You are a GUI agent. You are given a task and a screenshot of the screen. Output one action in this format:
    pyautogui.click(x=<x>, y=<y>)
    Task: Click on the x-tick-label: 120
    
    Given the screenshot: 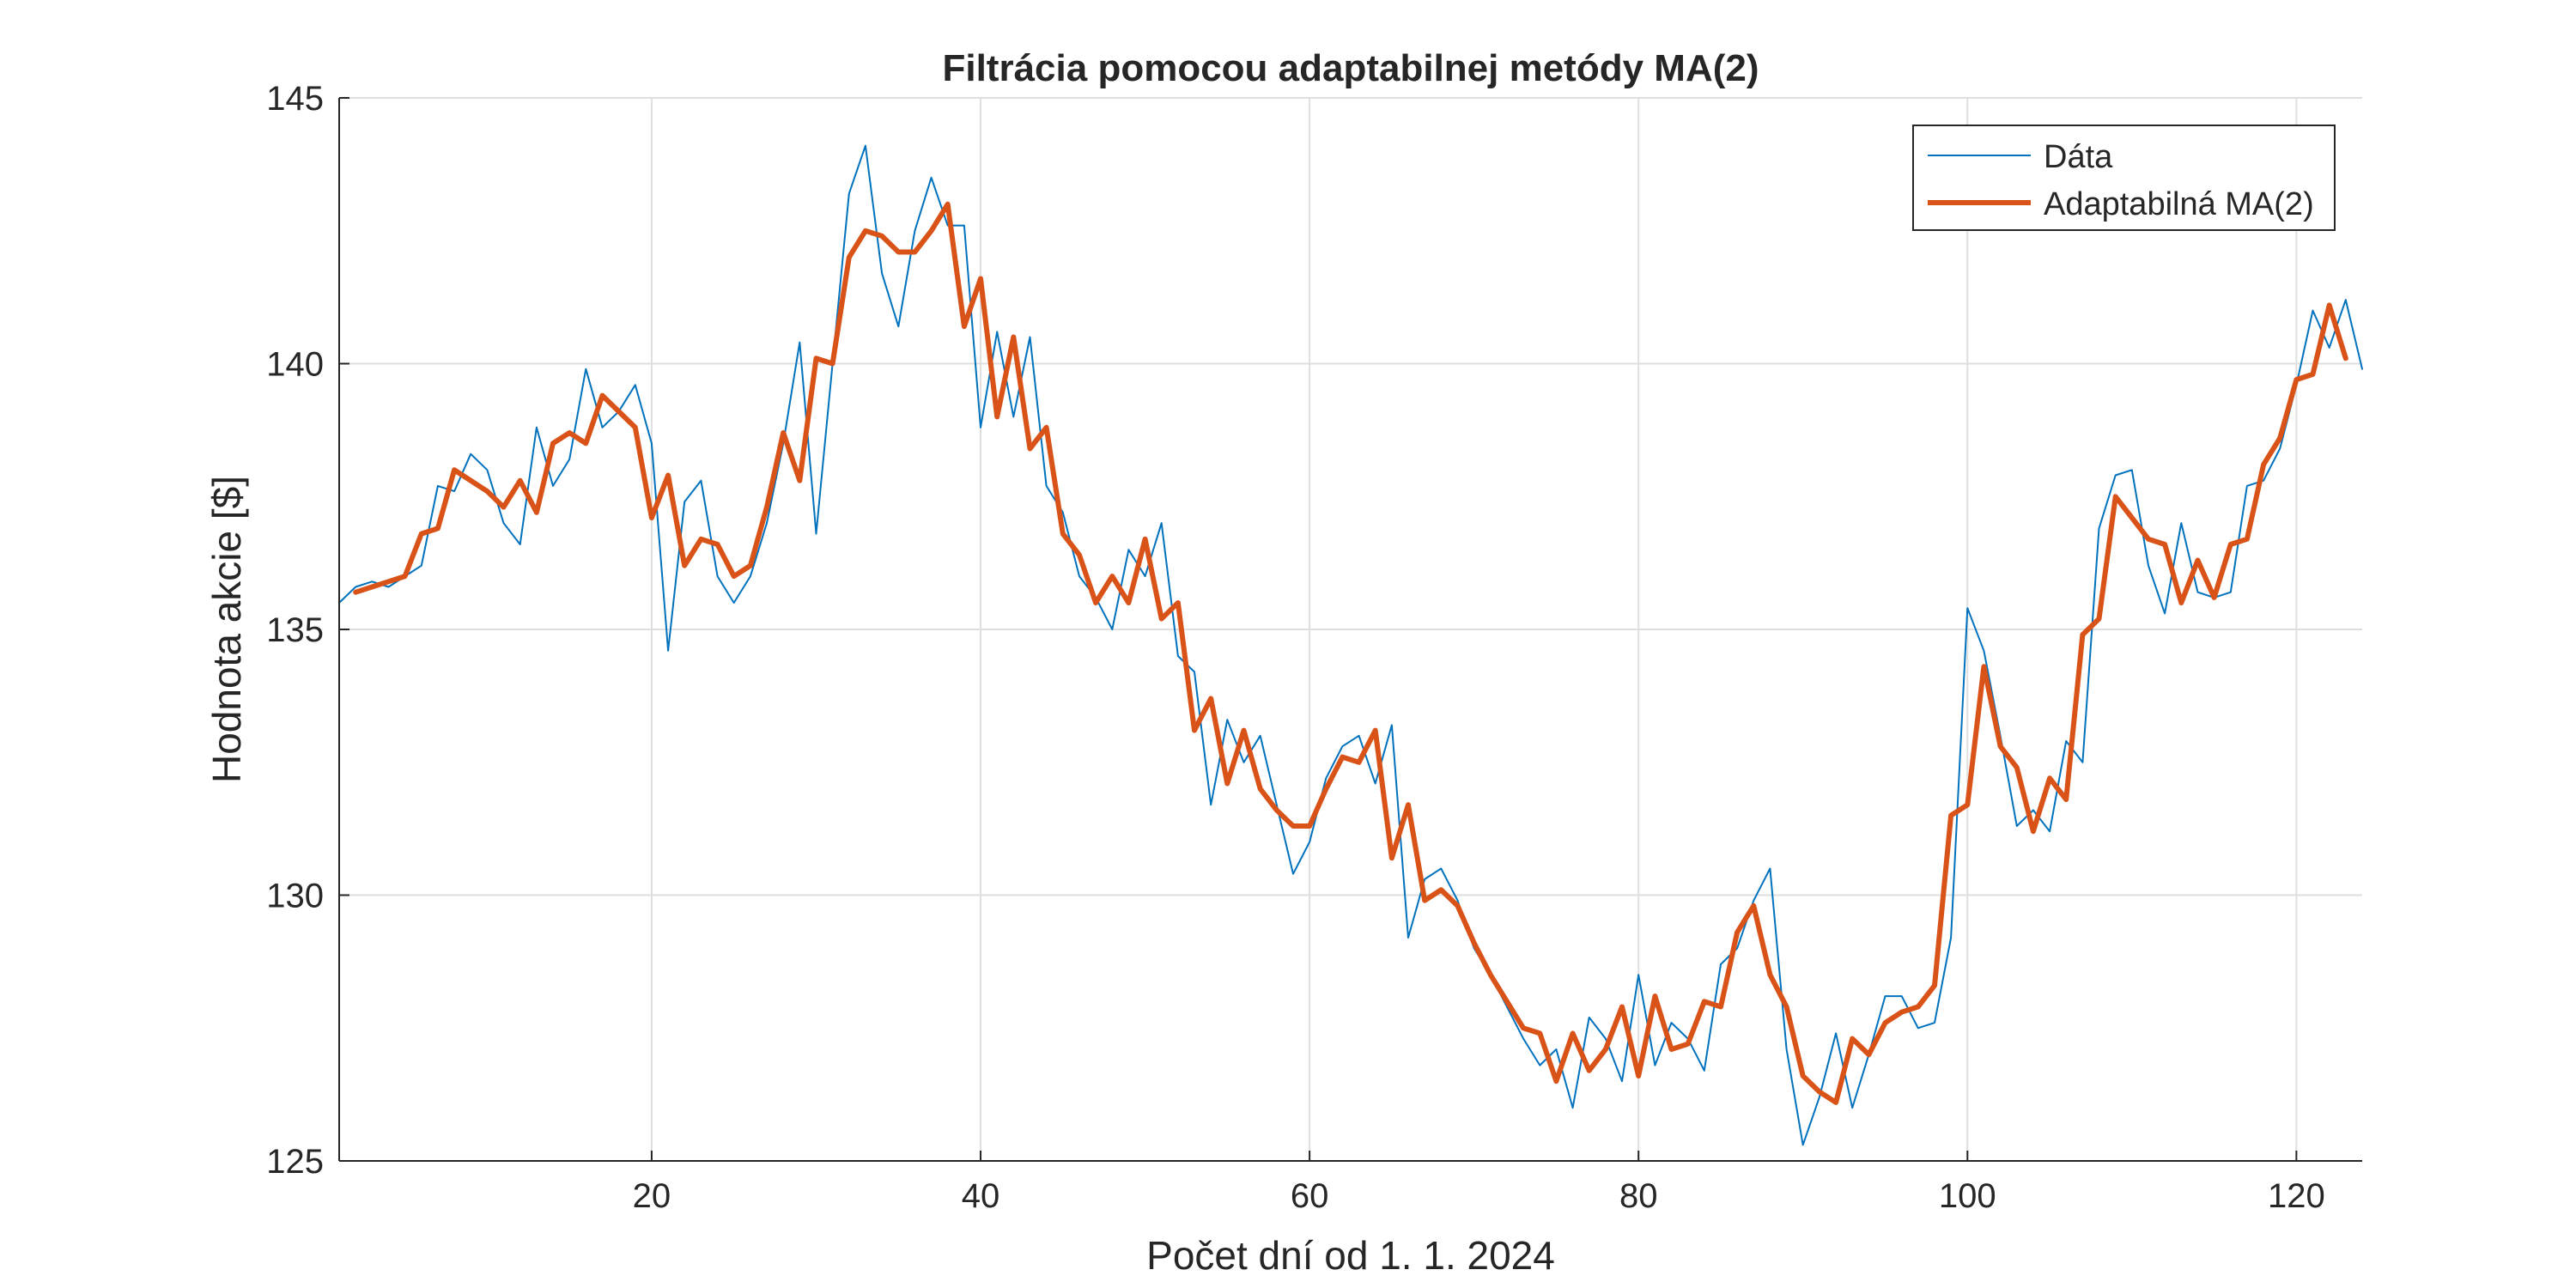 What is the action you would take?
    pyautogui.click(x=2296, y=1196)
    